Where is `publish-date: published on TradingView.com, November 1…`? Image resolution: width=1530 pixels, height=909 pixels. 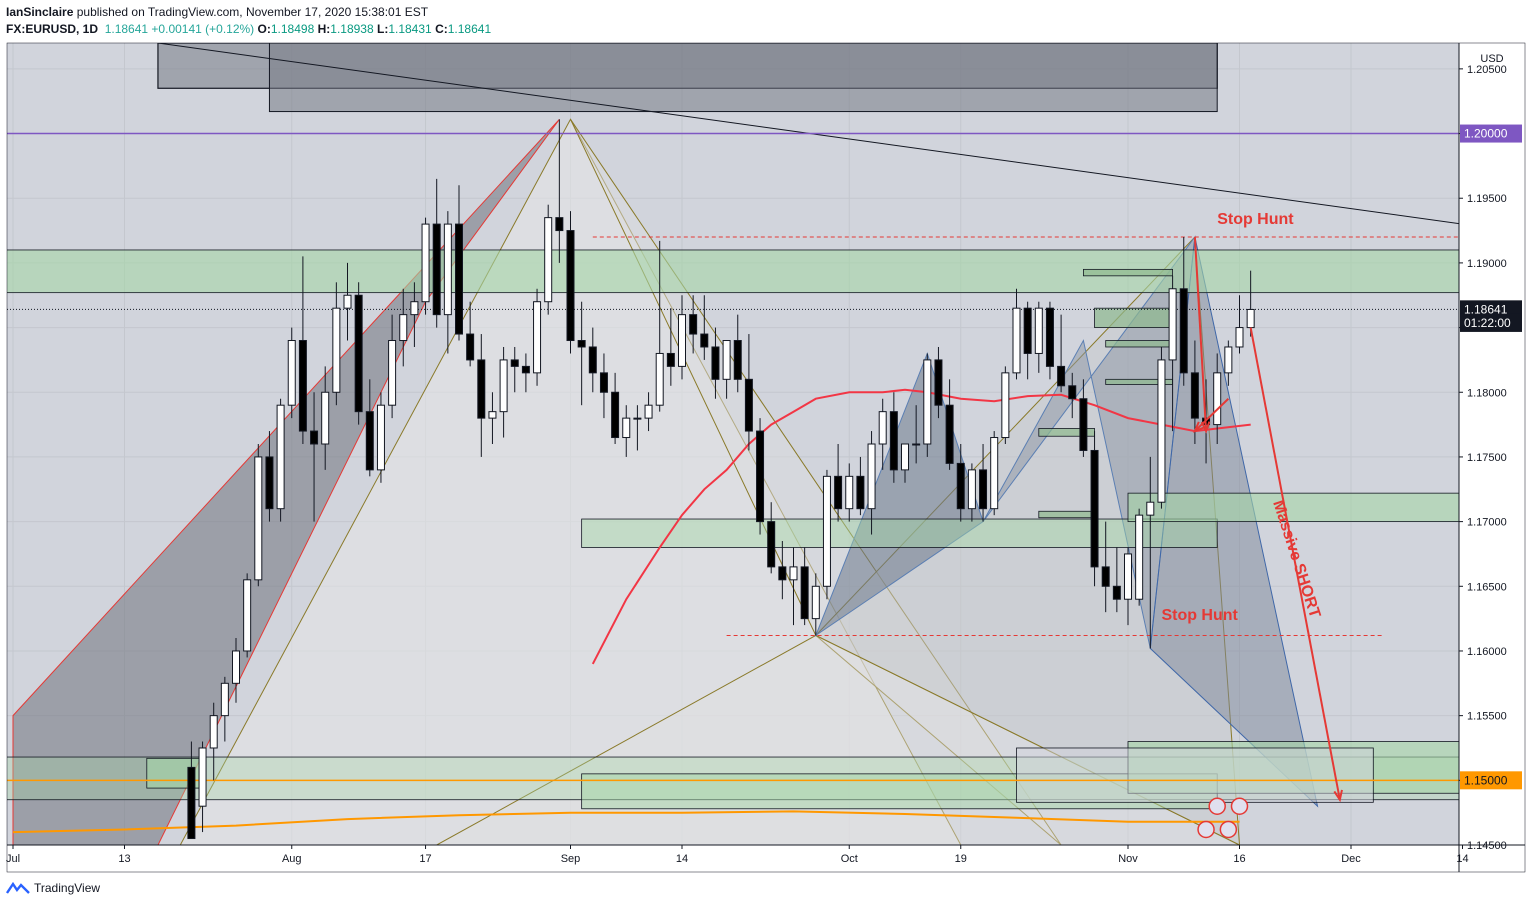 publish-date: published on TradingView.com, November 1… is located at coordinates (252, 12).